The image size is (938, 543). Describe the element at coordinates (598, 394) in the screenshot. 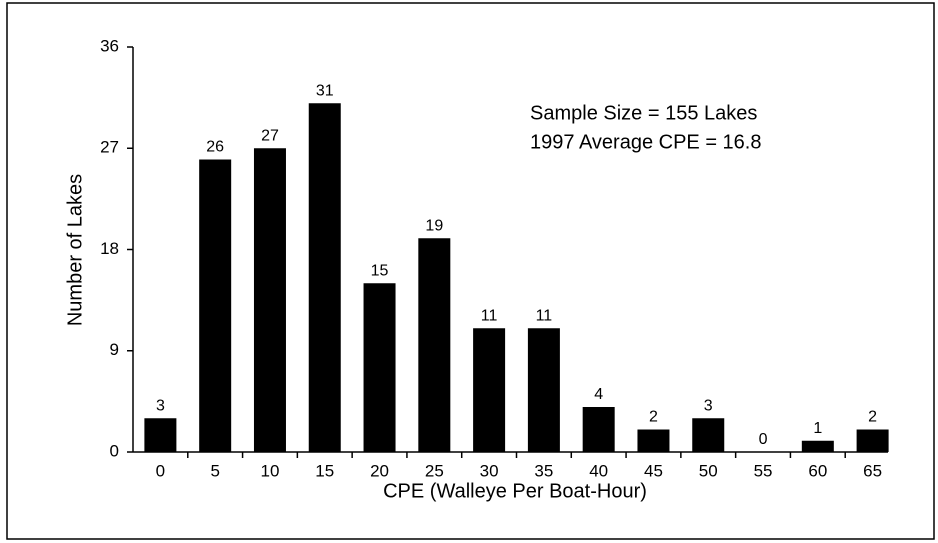

I see `data-label: 4` at that location.